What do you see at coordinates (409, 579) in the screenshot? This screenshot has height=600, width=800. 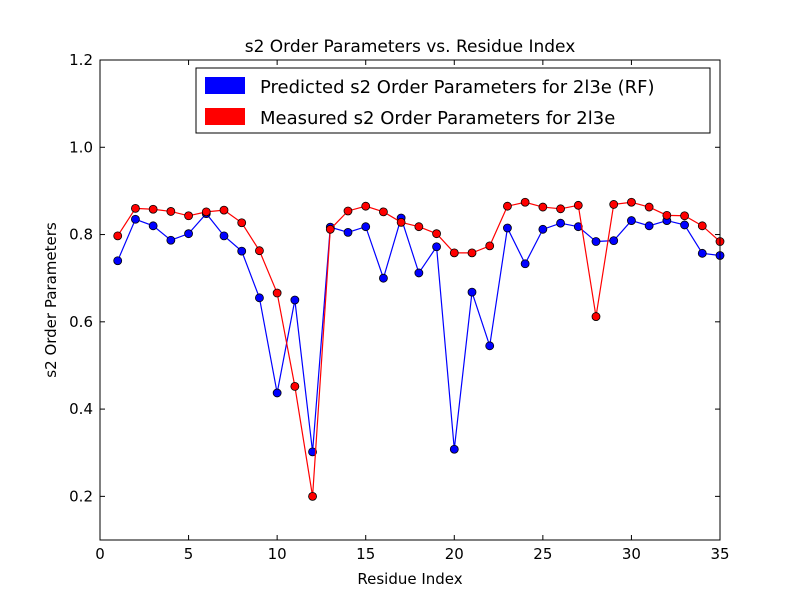 I see `x-axis-label: Residue Index` at bounding box center [409, 579].